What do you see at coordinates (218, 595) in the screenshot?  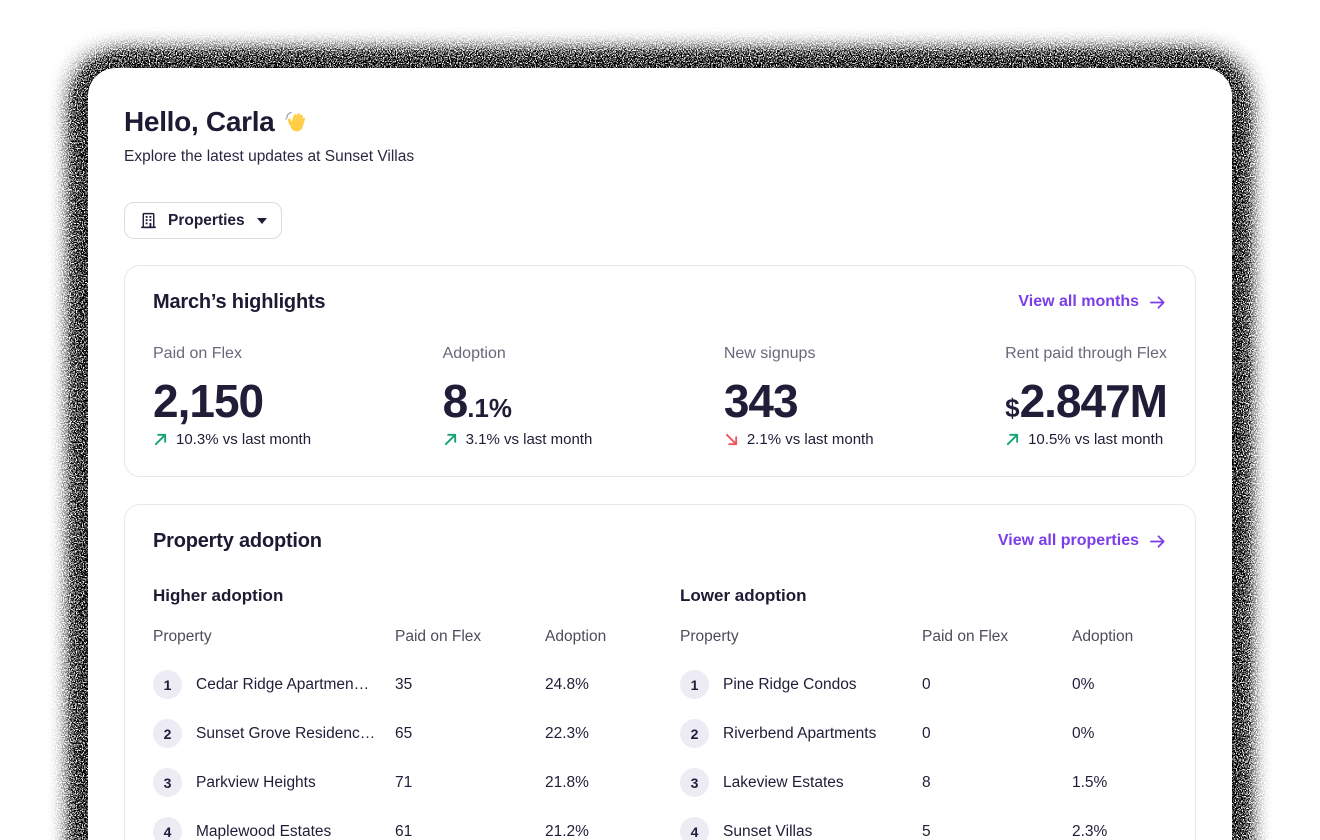 I see `table-heading: Higher adoption` at bounding box center [218, 595].